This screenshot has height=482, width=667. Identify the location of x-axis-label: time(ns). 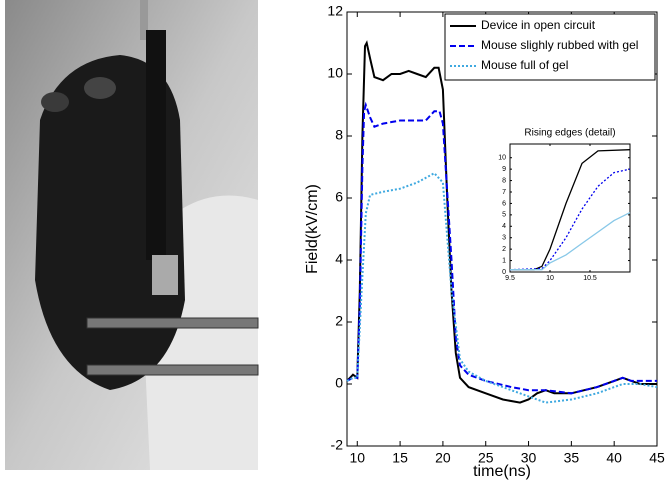
(502, 471).